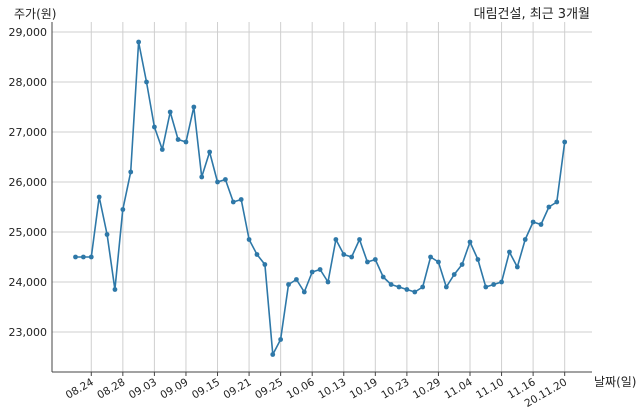 The width and height of the screenshot is (640, 414). Describe the element at coordinates (364, 388) in the screenshot. I see `x-tick-label: 10.19` at that location.